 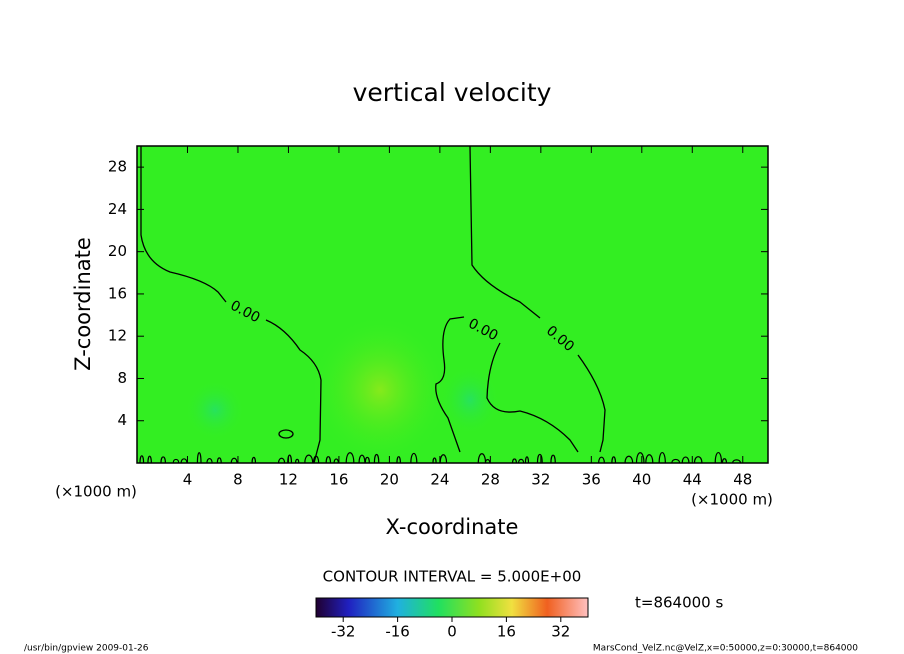 What do you see at coordinates (389, 480) in the screenshot?
I see `x-tick-label: 20` at bounding box center [389, 480].